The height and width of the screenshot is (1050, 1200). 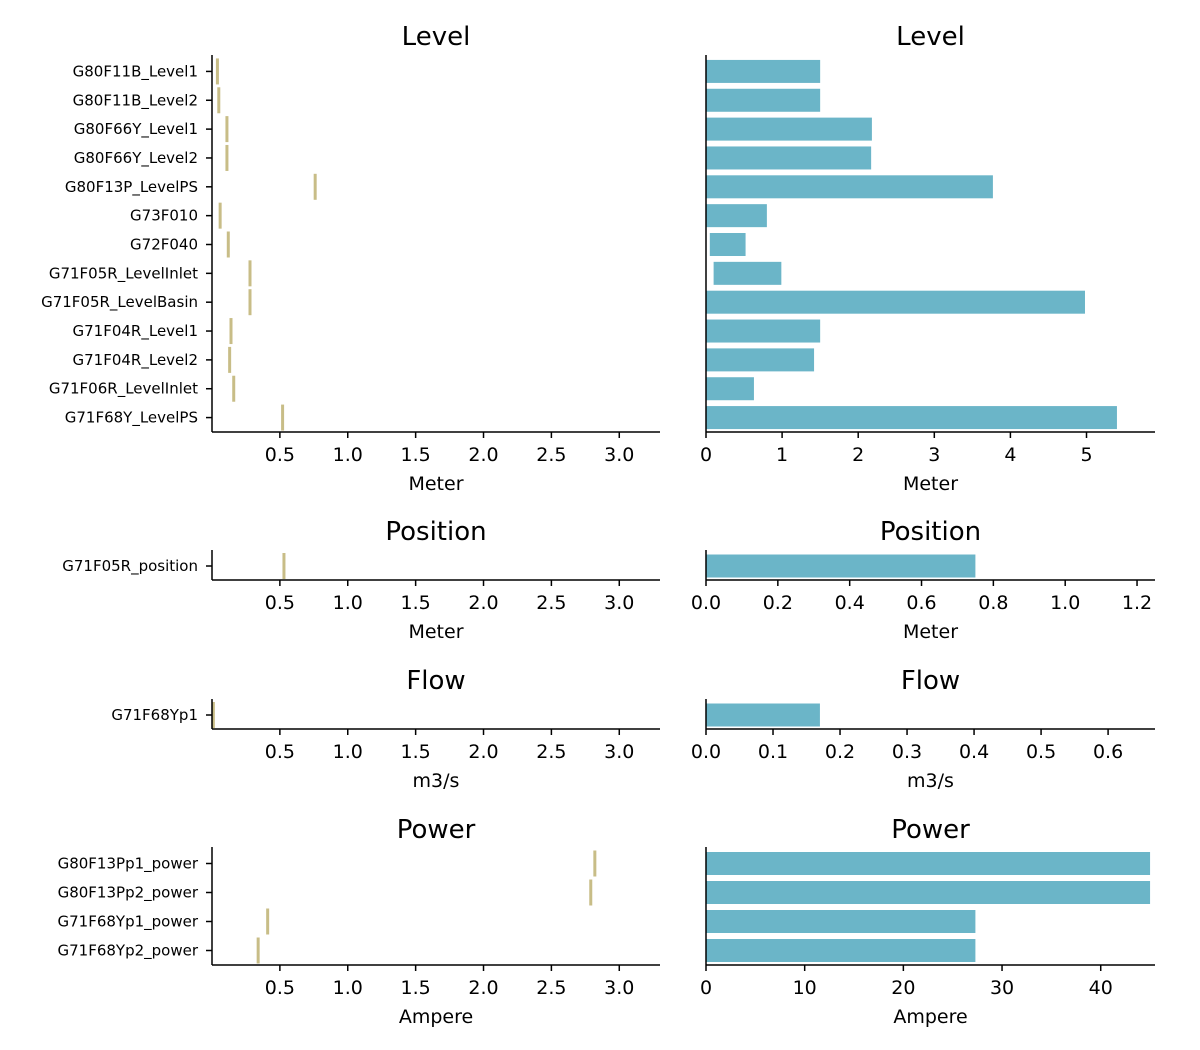 What do you see at coordinates (805, 988) in the screenshot?
I see `x-tick-label: 10` at bounding box center [805, 988].